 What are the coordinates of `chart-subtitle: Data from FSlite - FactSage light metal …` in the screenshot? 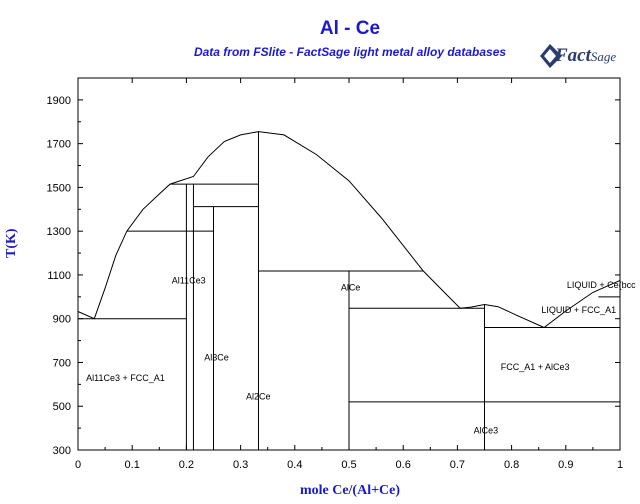 It's located at (350, 52).